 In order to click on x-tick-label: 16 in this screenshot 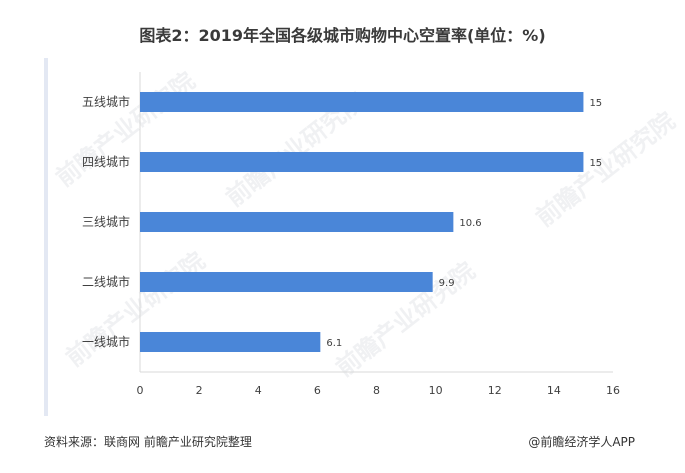, I will do `click(613, 390)`.